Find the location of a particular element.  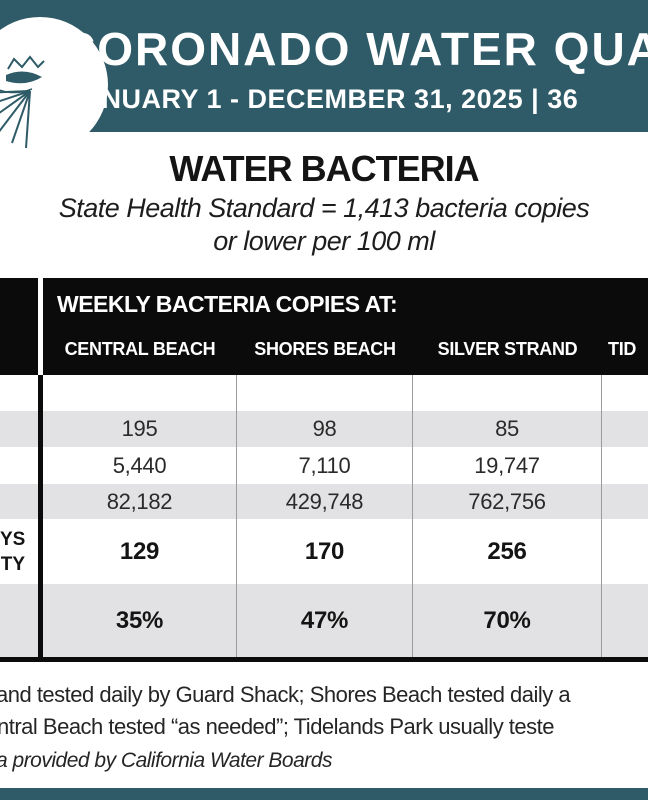

column-header-central-beach: CENTRAL BEACH is located at coordinates (140, 349).